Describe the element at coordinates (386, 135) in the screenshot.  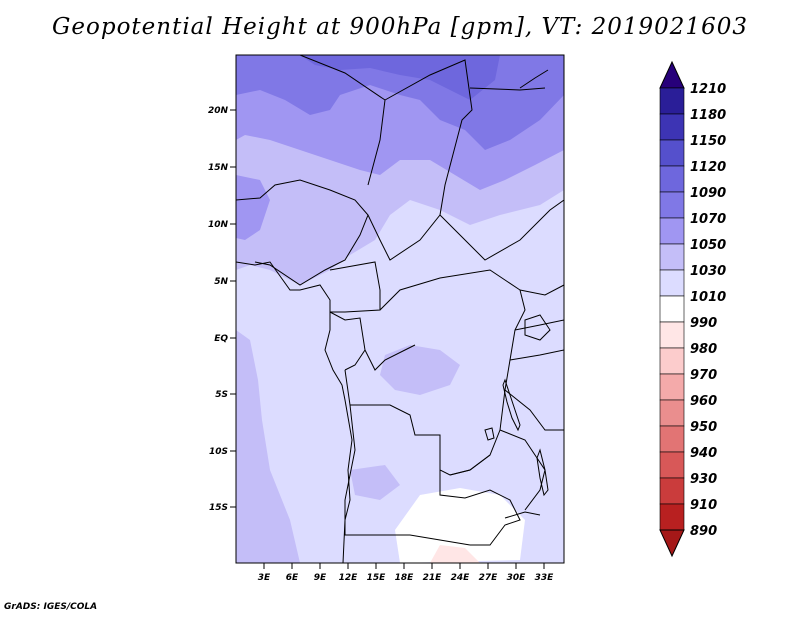
I see `border-sahara` at that location.